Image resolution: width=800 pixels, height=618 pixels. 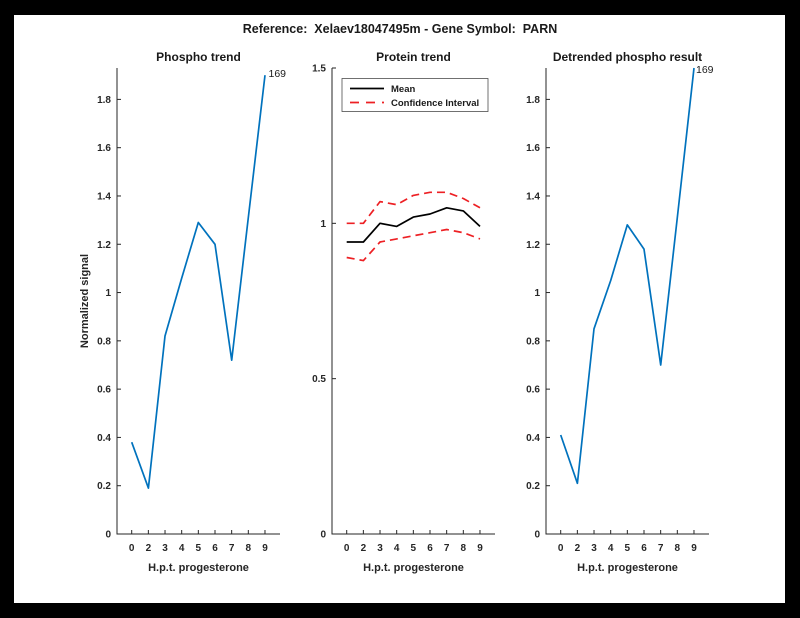 What do you see at coordinates (403, 89) in the screenshot?
I see `legend-label-mean: Mean` at bounding box center [403, 89].